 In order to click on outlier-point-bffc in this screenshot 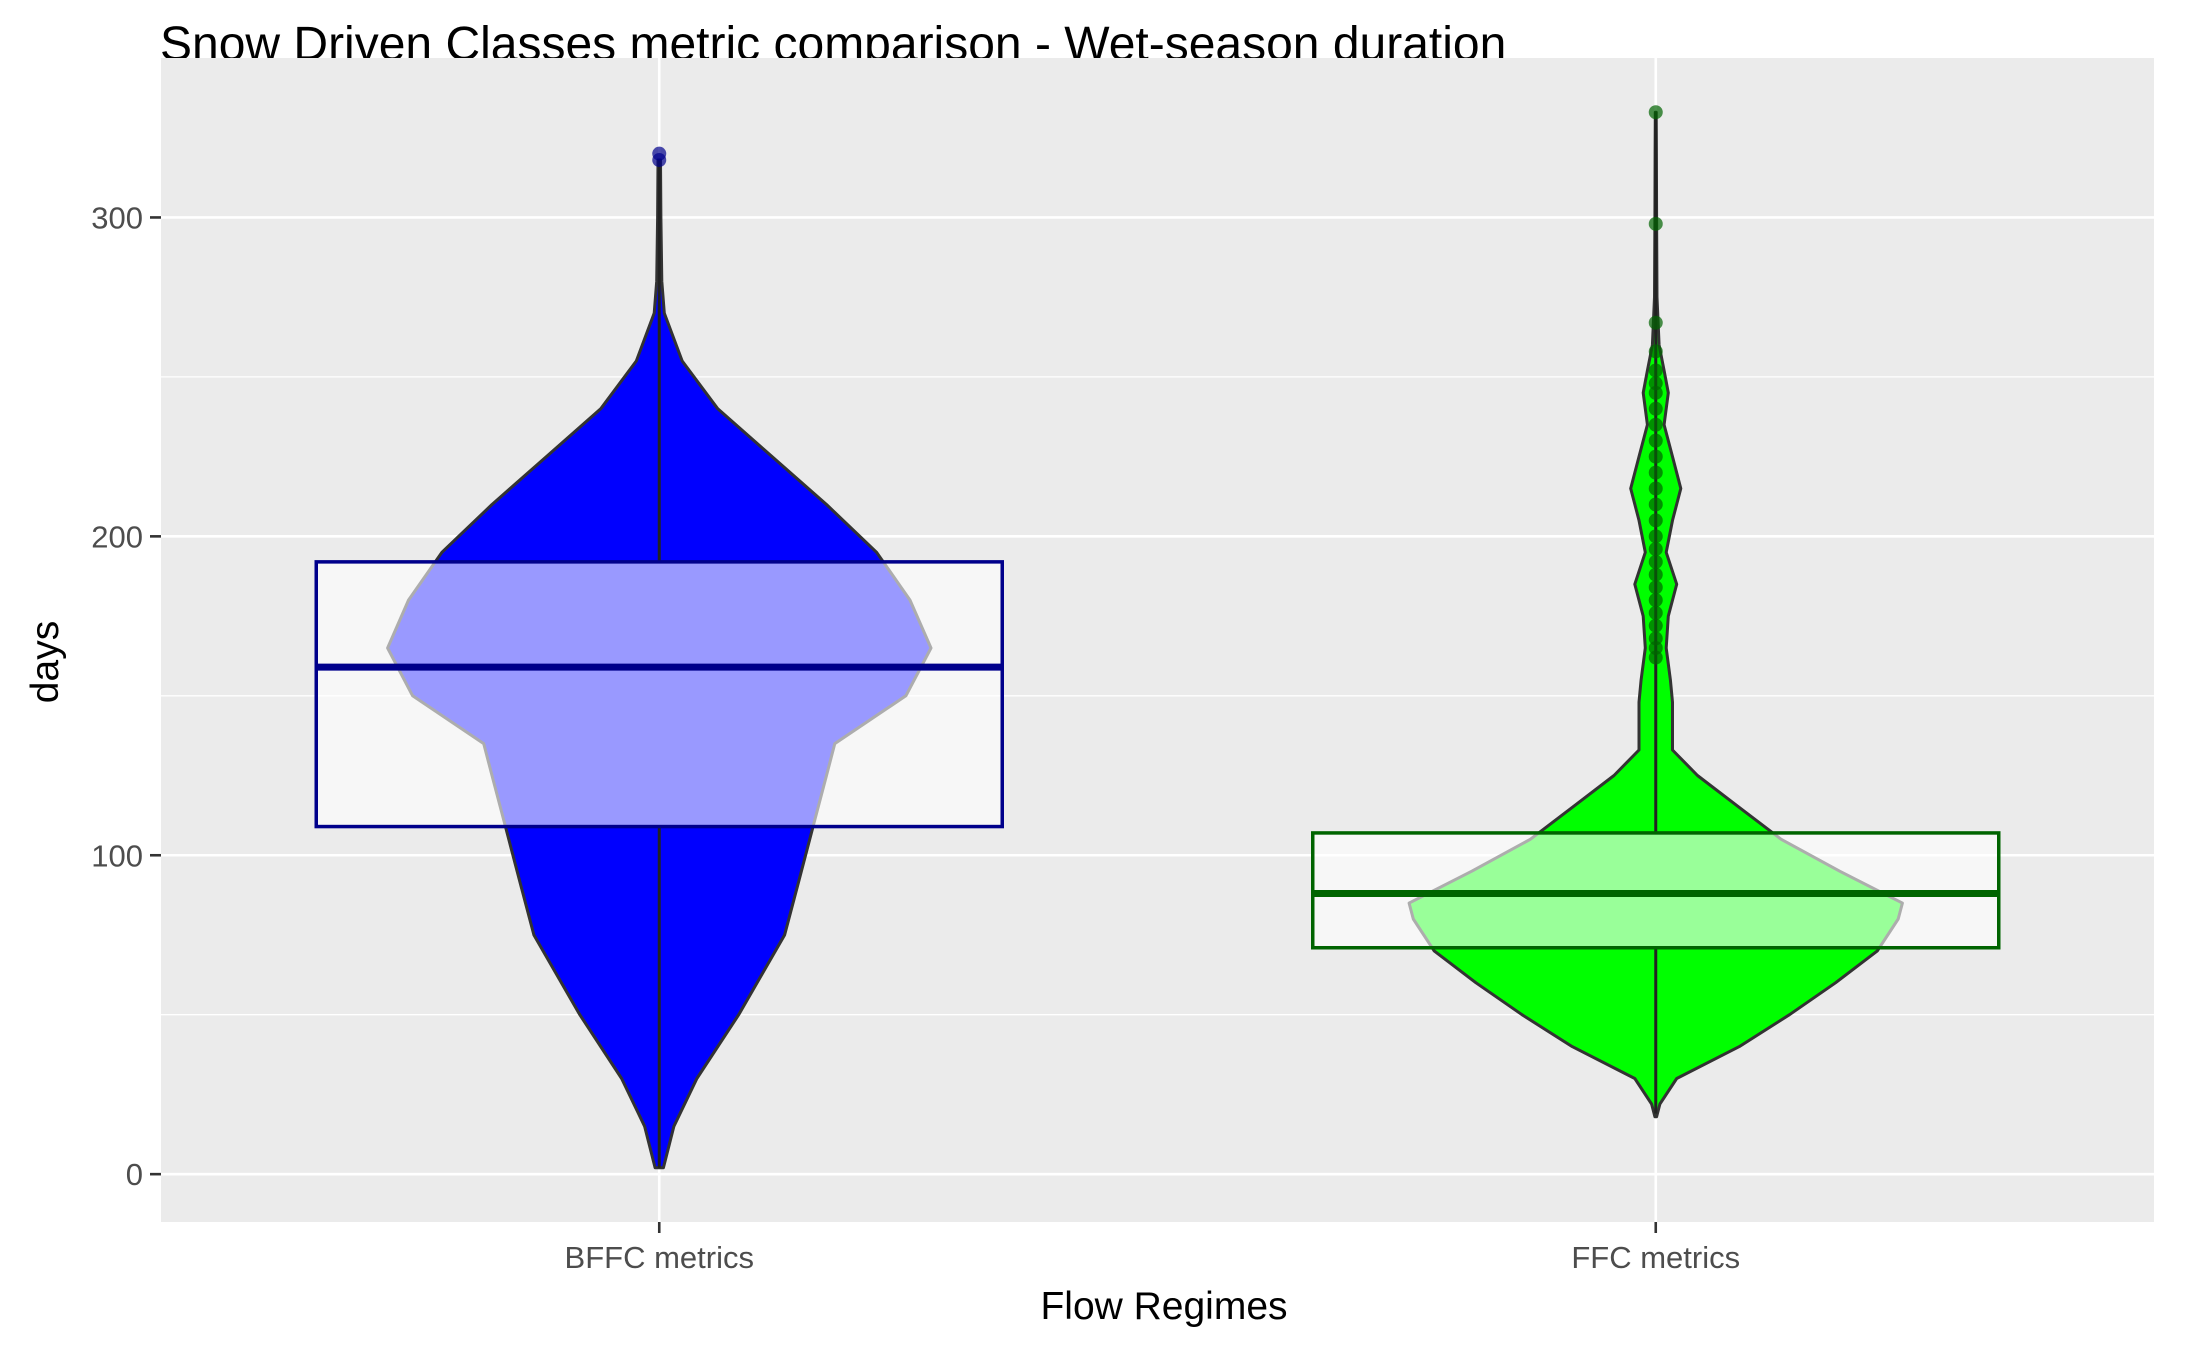, I will do `click(659, 153)`.